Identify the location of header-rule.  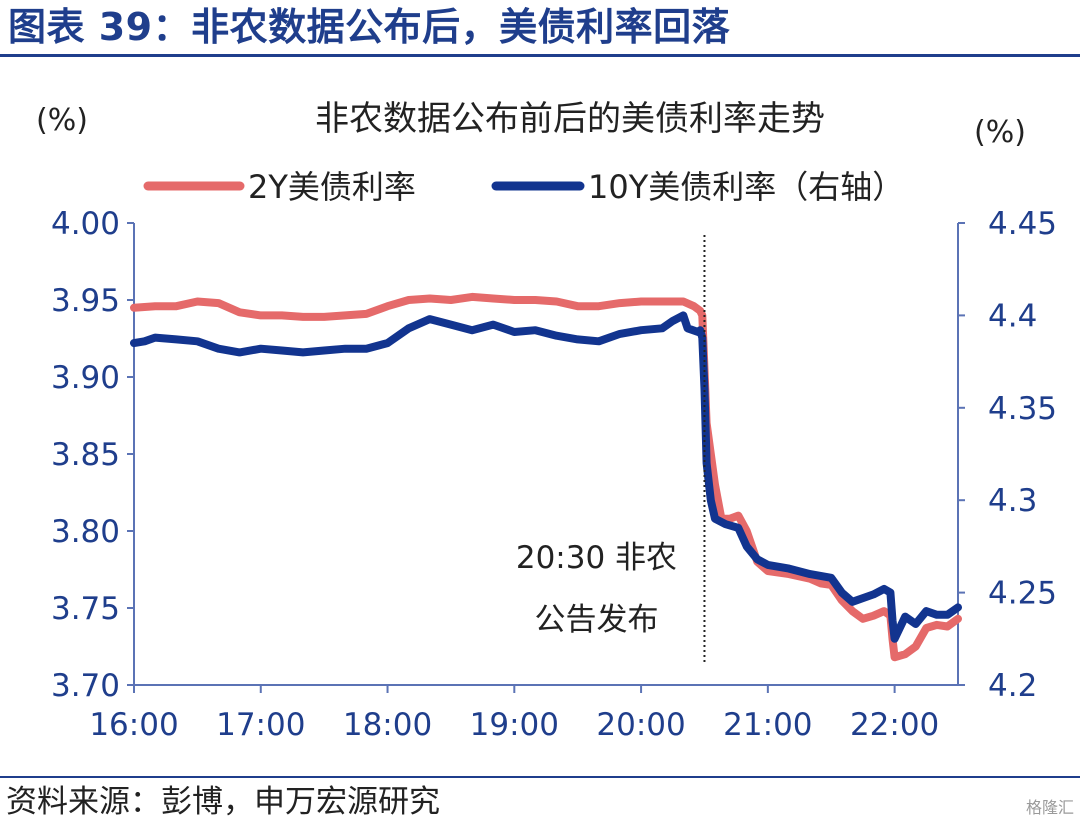
(540, 55).